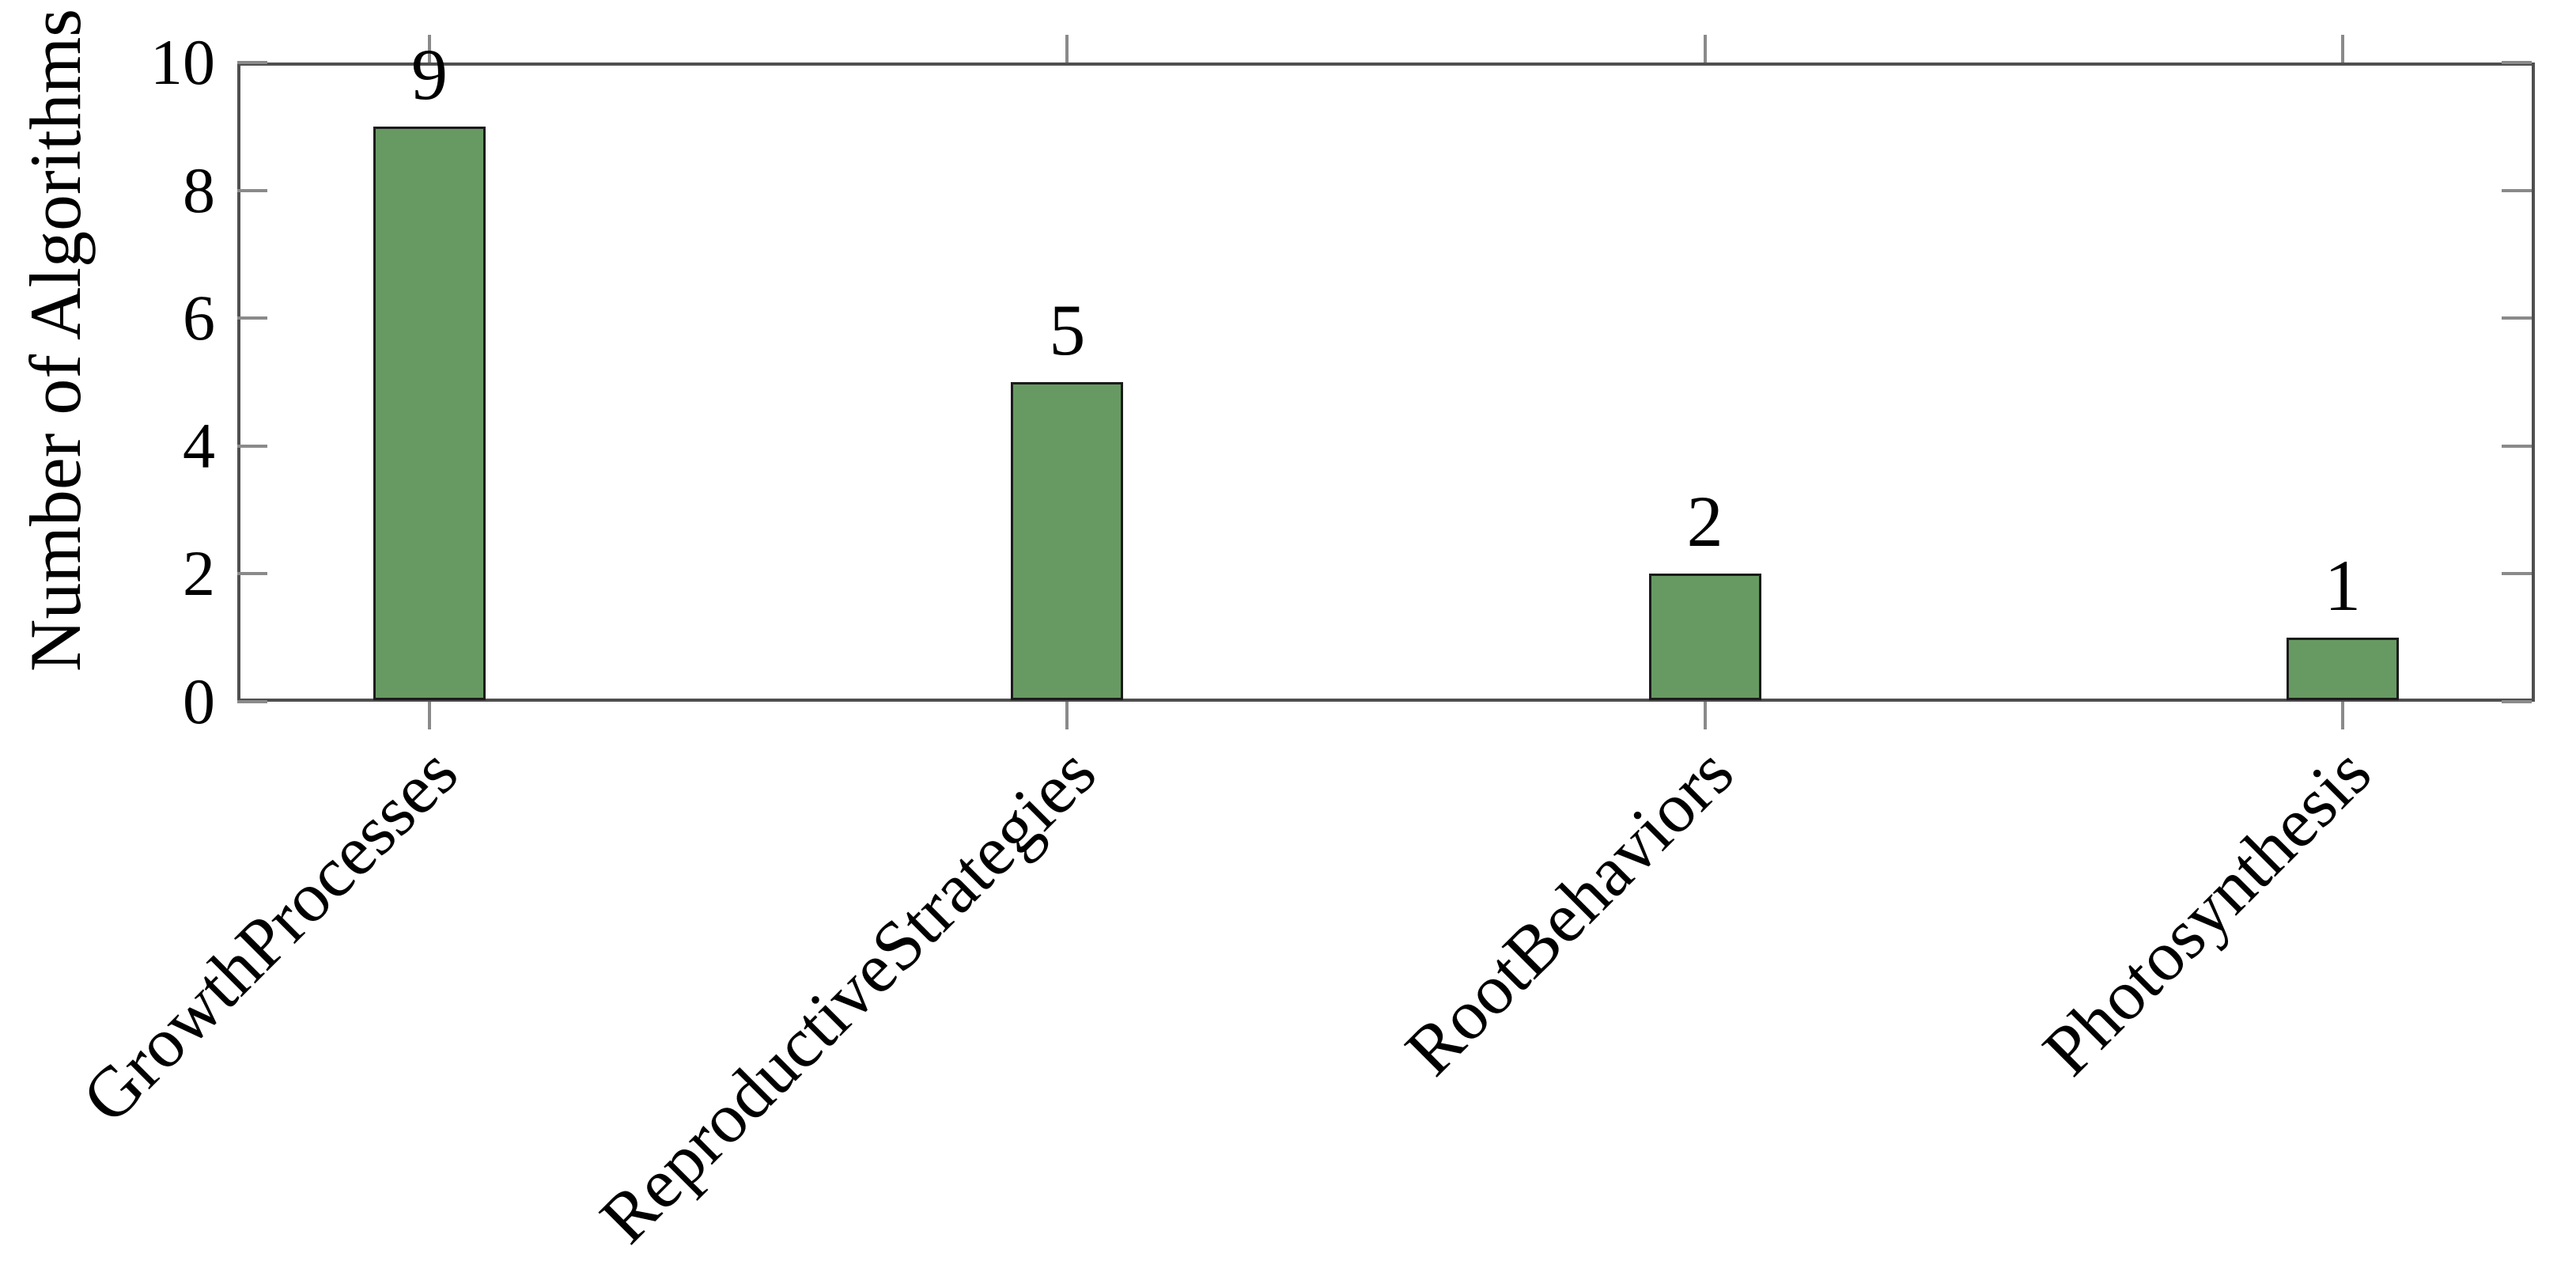  I want to click on bar-value-label: 5, so click(1067, 330).